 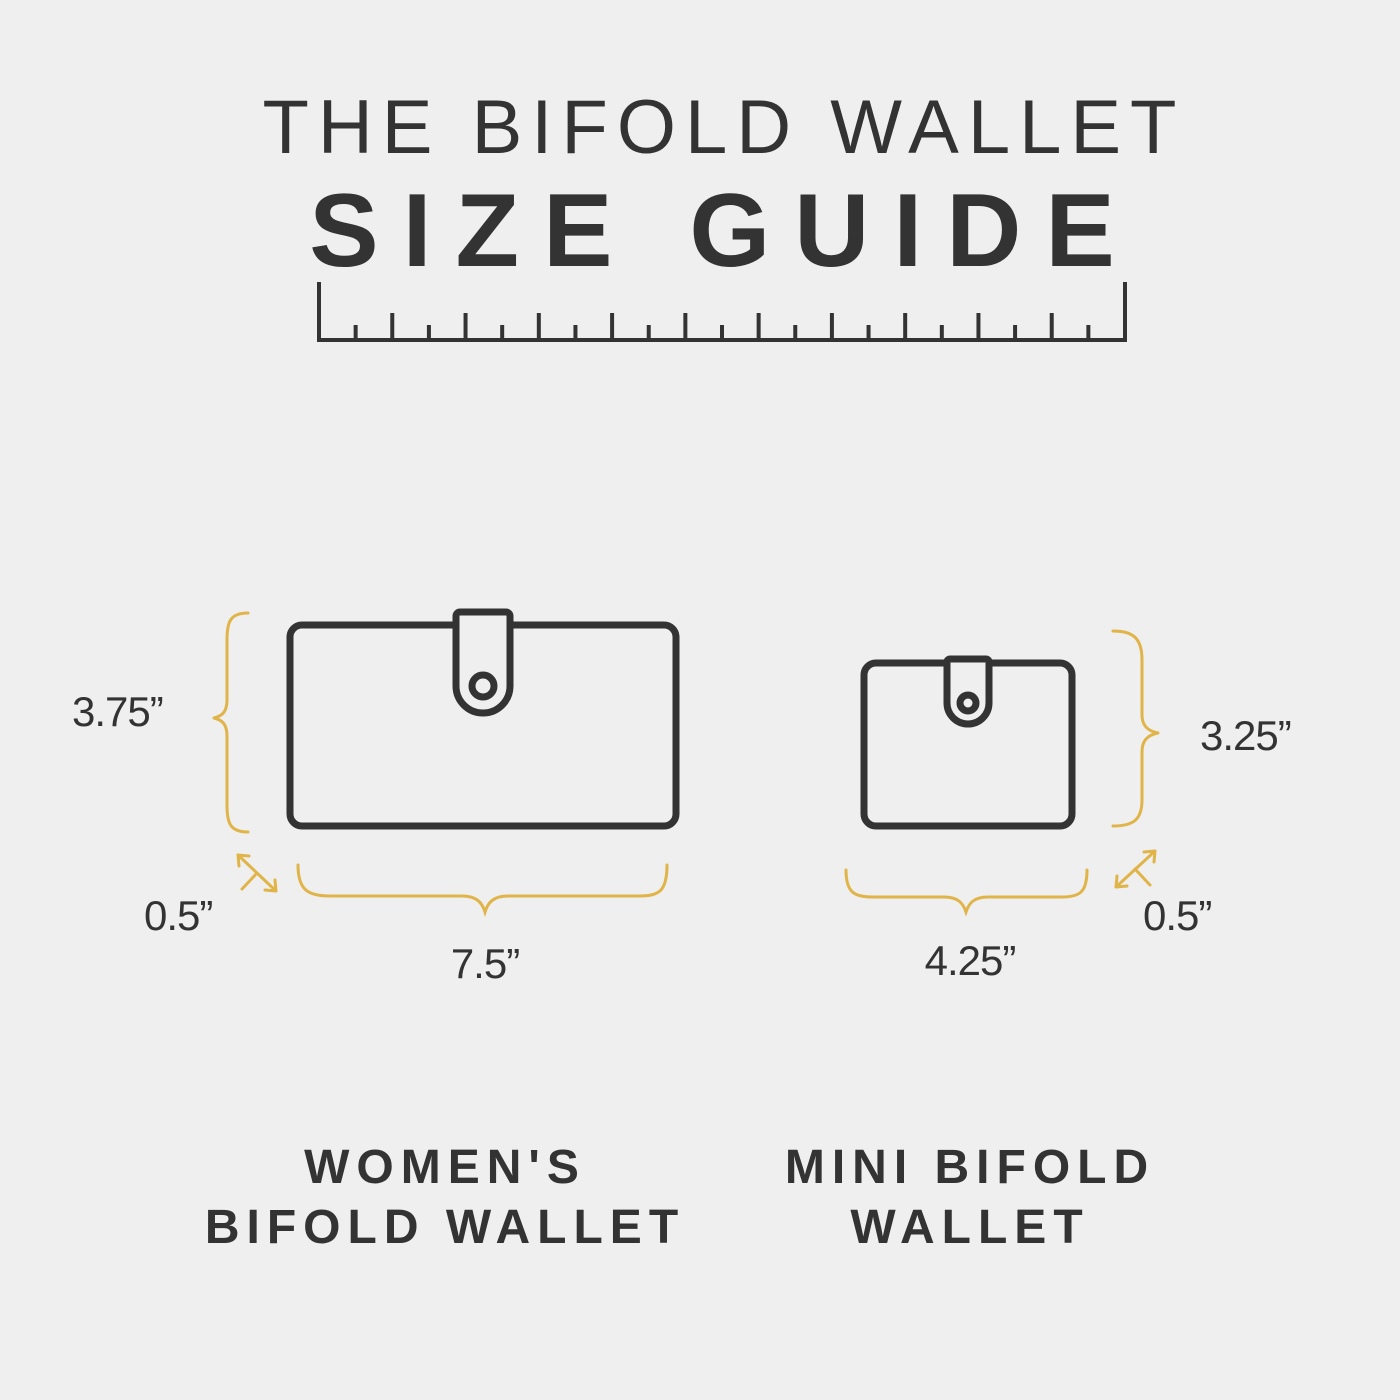 I want to click on title-line1: THE BIFOLD WALLET, so click(x=724, y=127).